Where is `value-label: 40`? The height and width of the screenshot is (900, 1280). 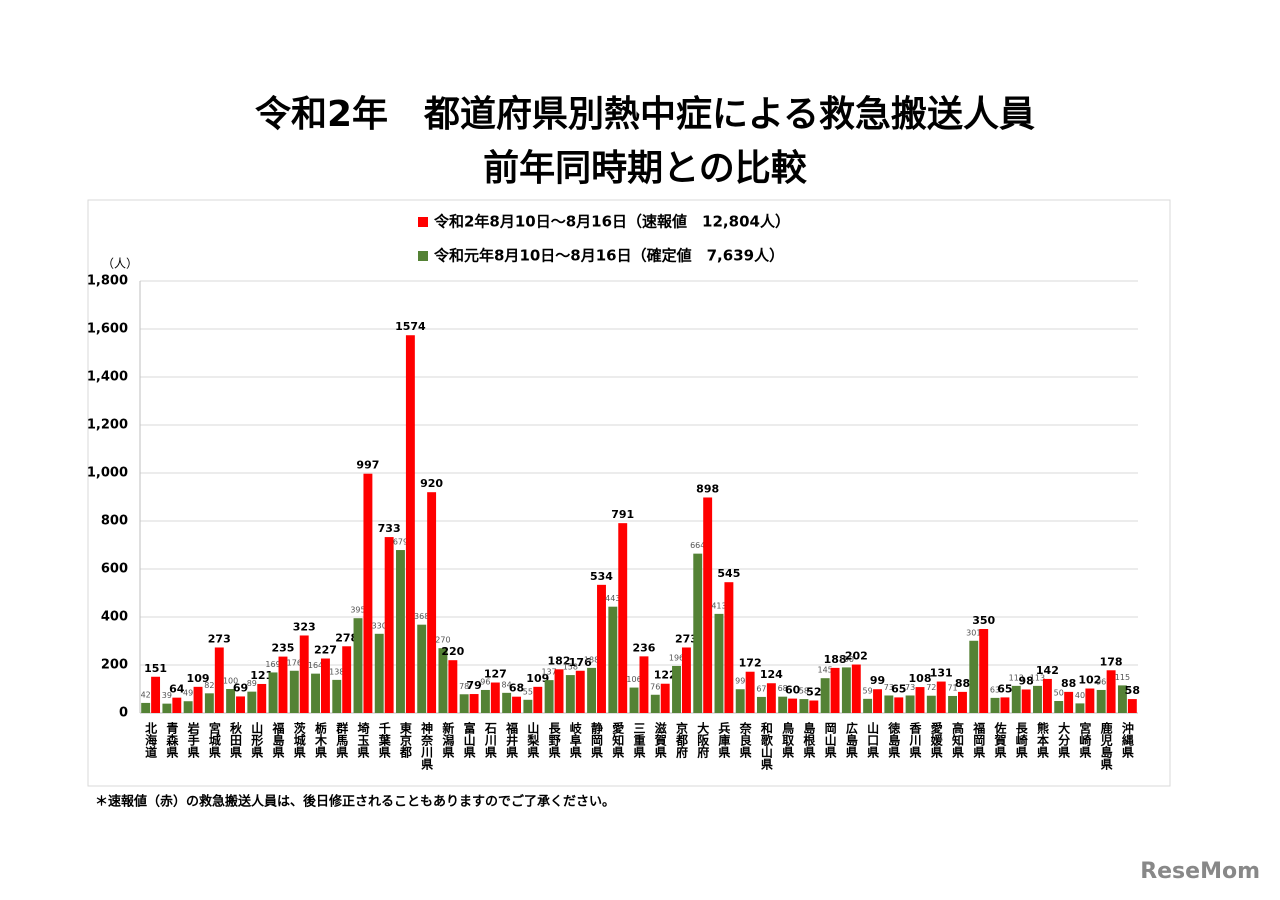 value-label: 40 is located at coordinates (1080, 695).